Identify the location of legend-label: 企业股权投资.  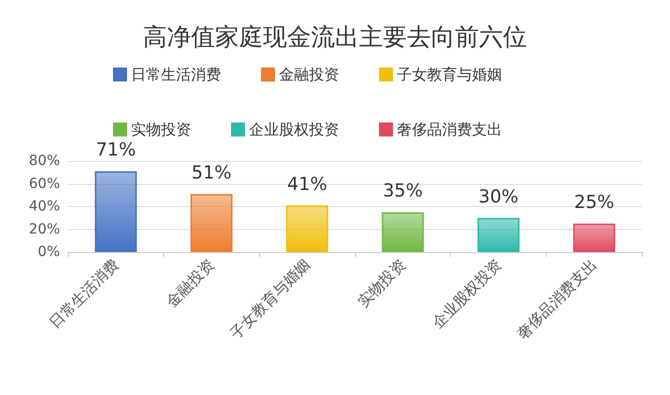
(294, 129).